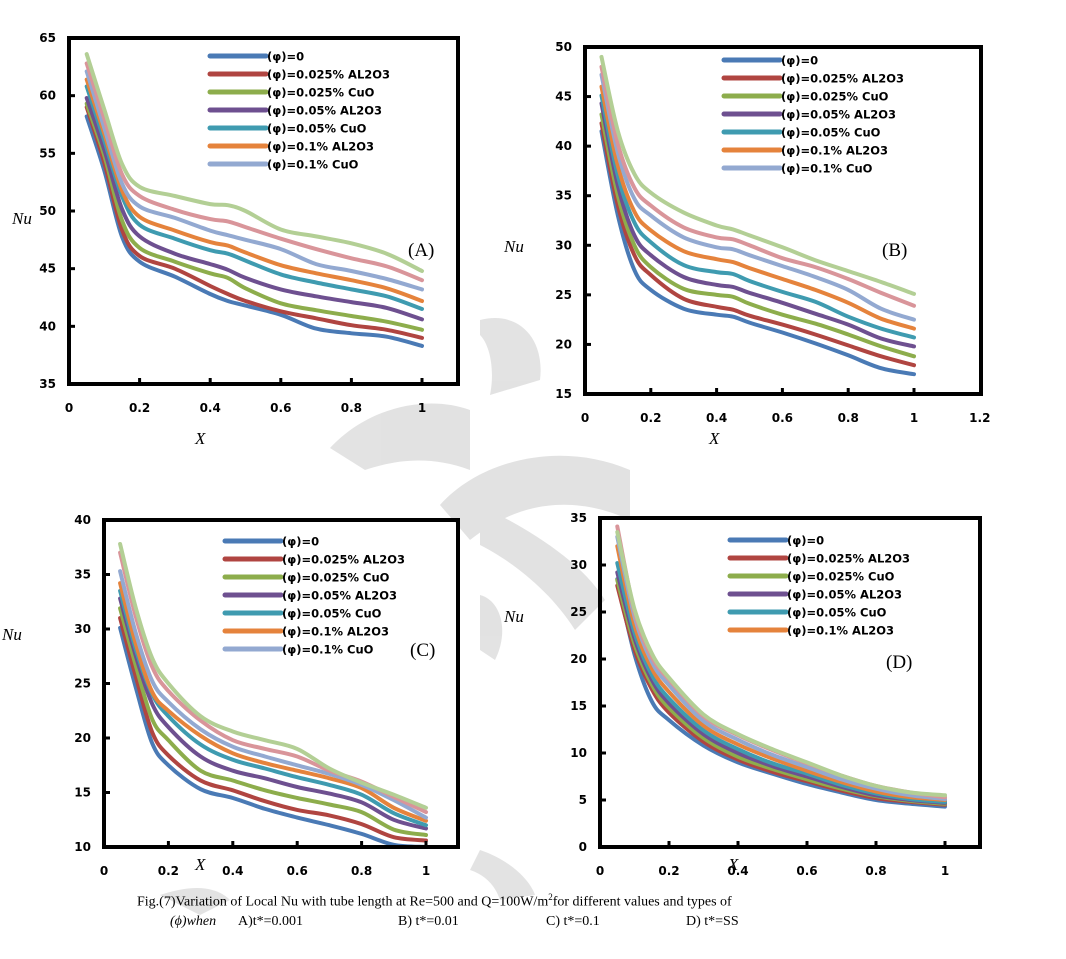 The height and width of the screenshot is (959, 1066). Describe the element at coordinates (899, 662) in the screenshot. I see `panel-label: (D)` at that location.